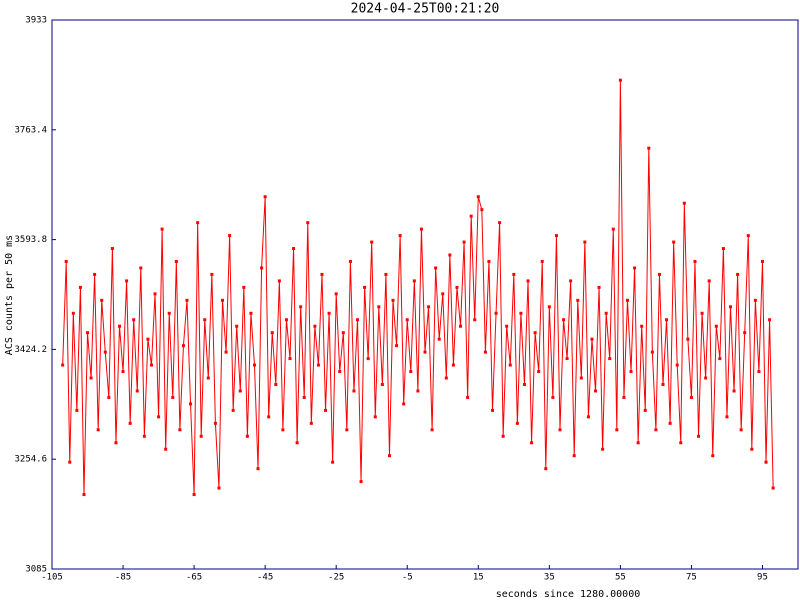  Describe the element at coordinates (336, 578) in the screenshot. I see `x-tick-label: -25` at that location.